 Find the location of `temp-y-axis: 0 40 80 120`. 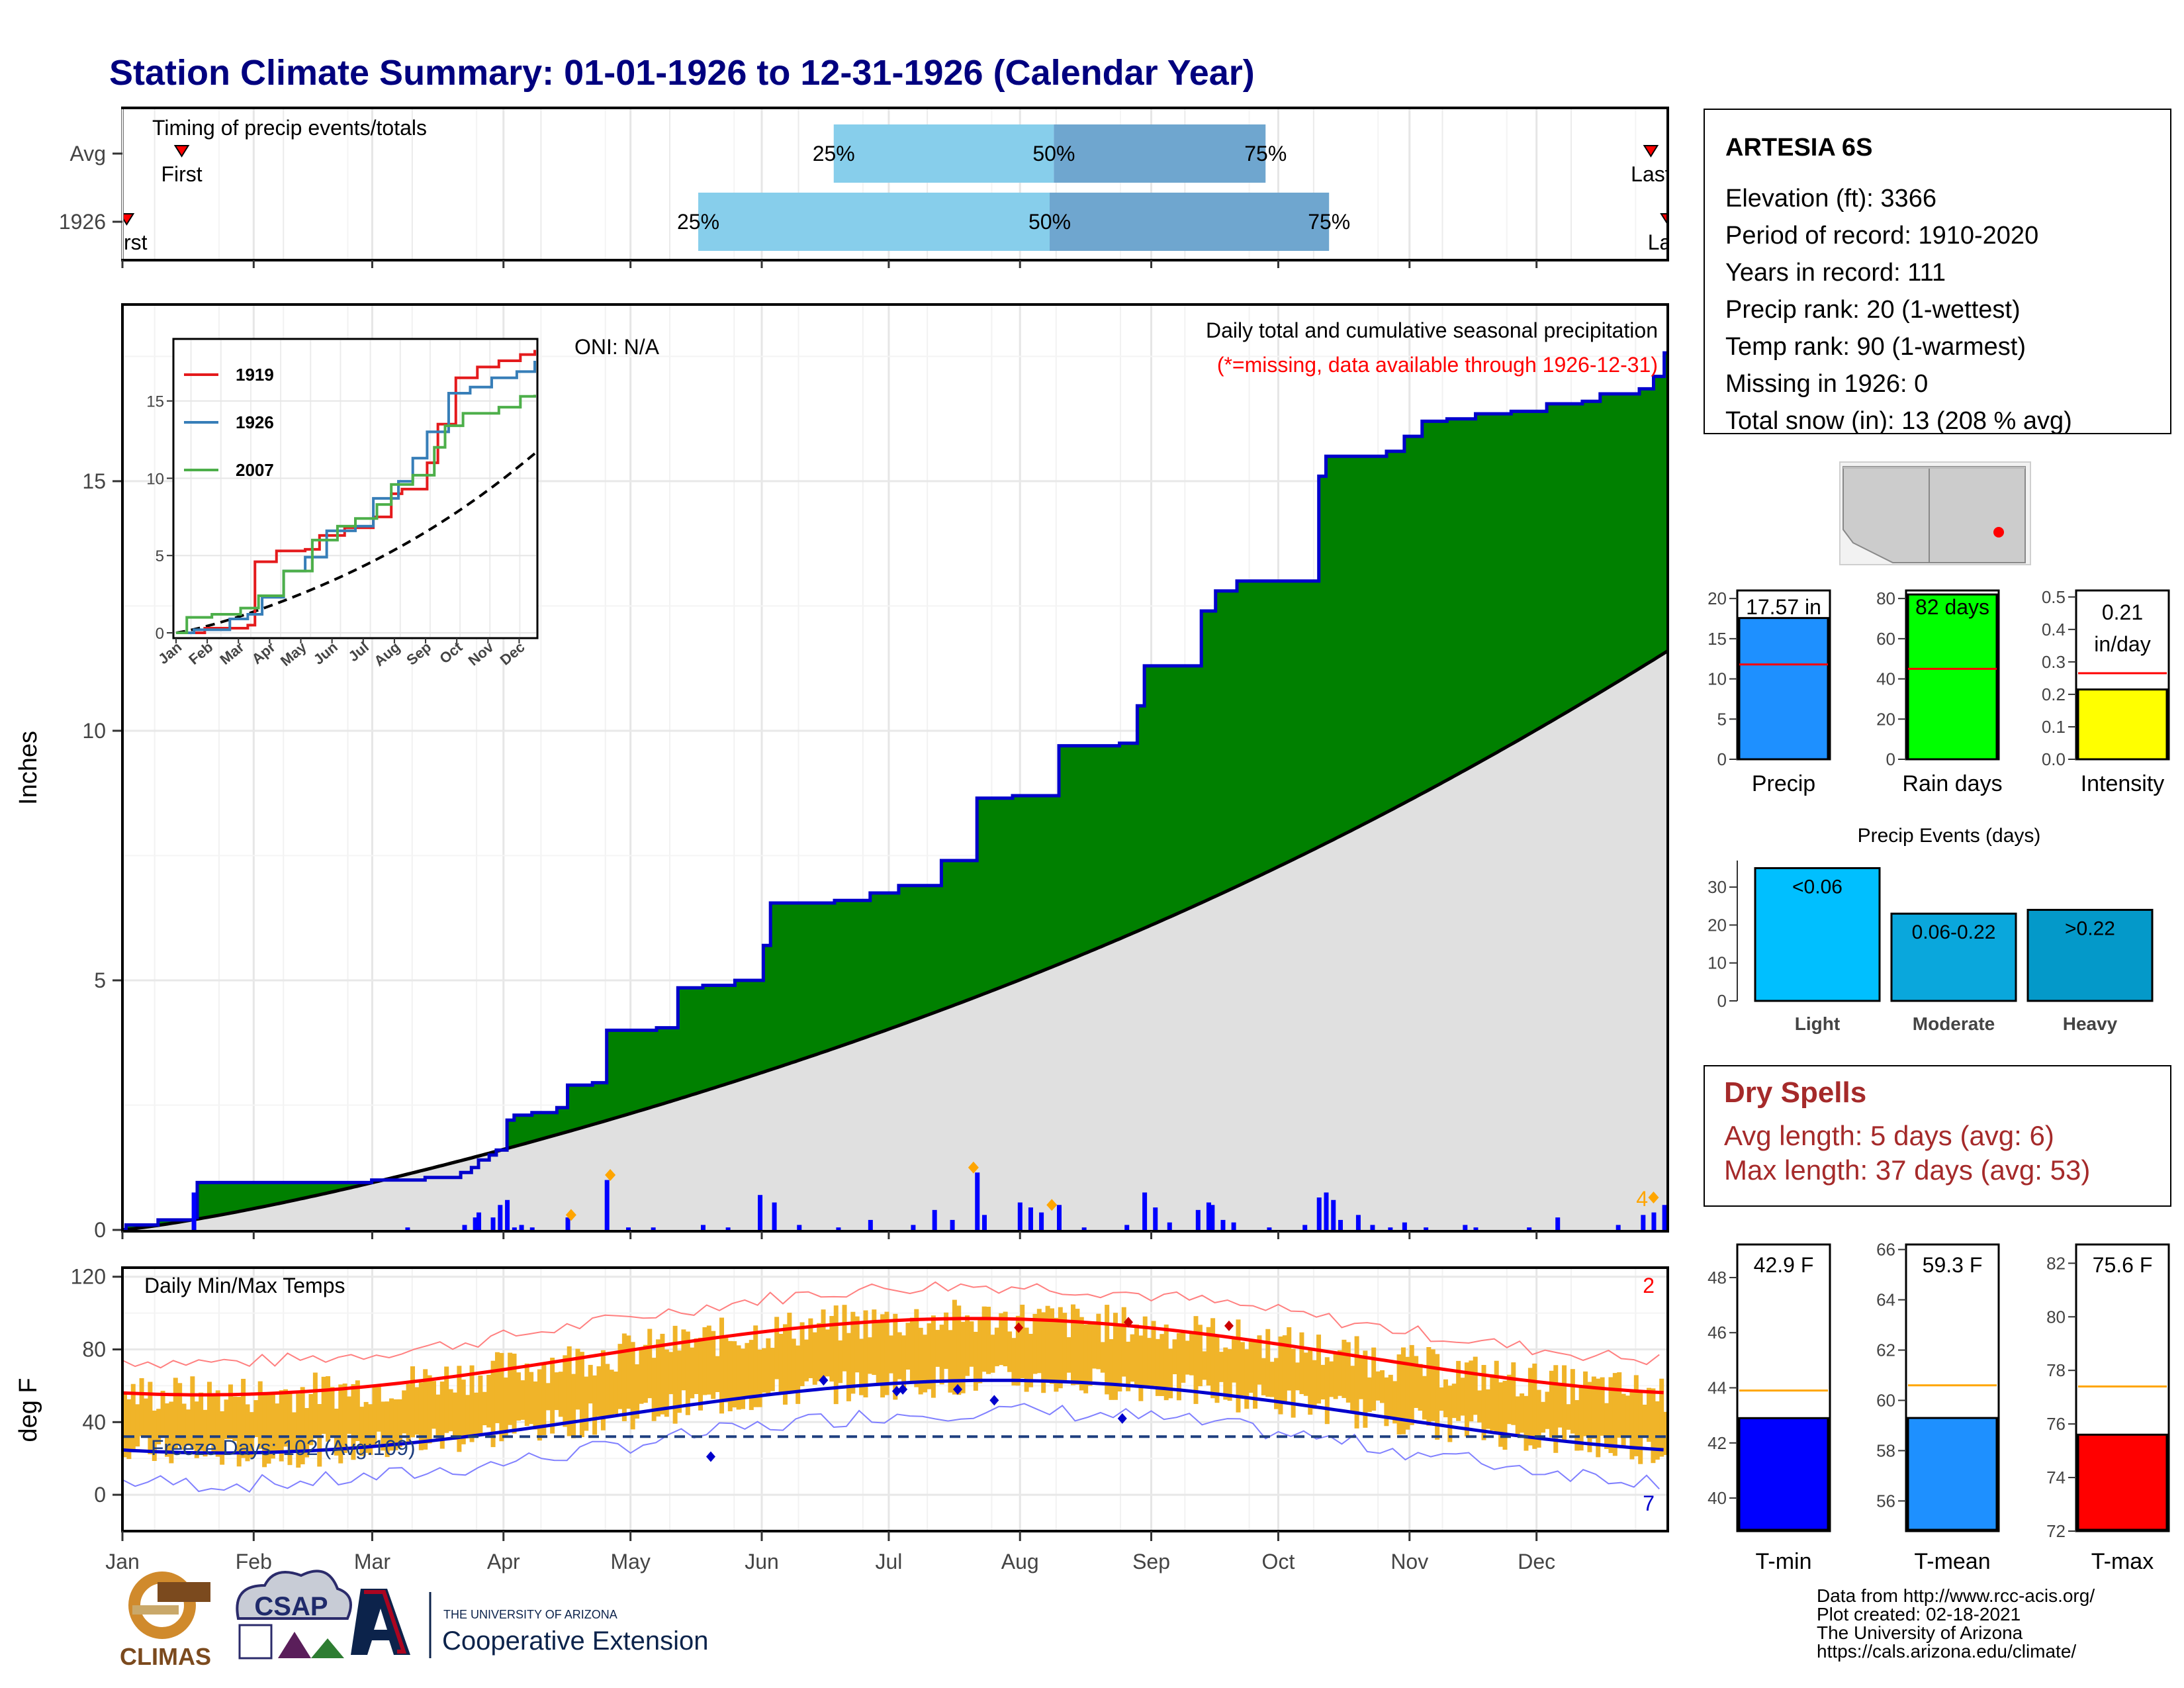

temp-y-axis: 0 40 80 120 is located at coordinates (97, 1386).